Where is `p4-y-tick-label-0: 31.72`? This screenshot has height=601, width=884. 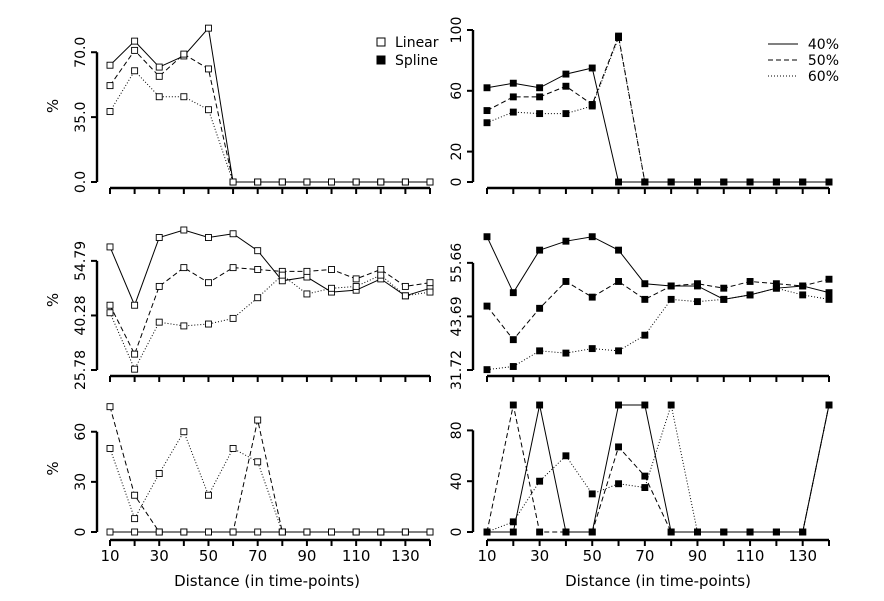 p4-y-tick-label-0: 31.72 is located at coordinates (457, 370).